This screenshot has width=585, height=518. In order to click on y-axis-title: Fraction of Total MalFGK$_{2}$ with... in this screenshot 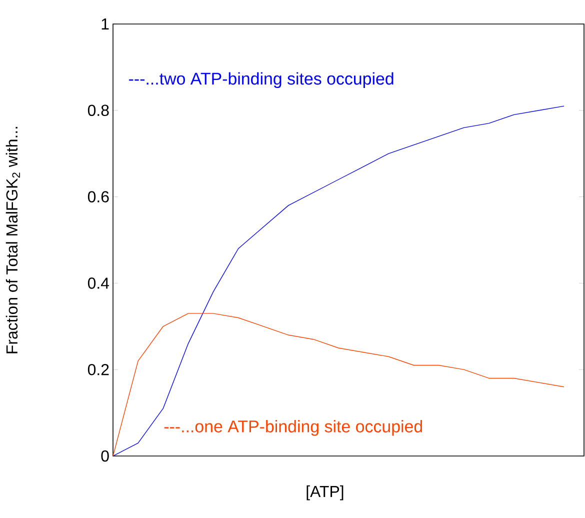, I will do `click(13, 240)`.